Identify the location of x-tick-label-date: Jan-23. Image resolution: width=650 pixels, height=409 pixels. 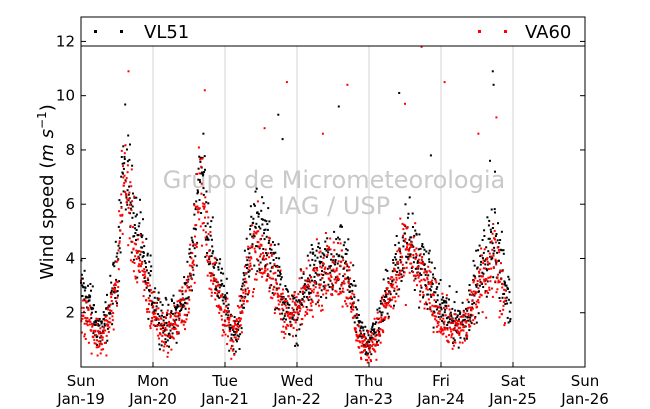
(368, 399).